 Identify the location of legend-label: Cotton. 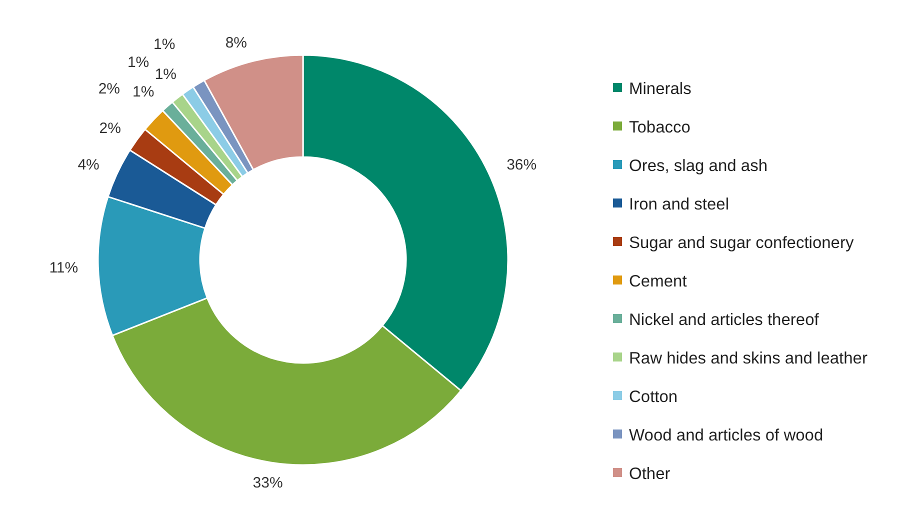
(653, 397).